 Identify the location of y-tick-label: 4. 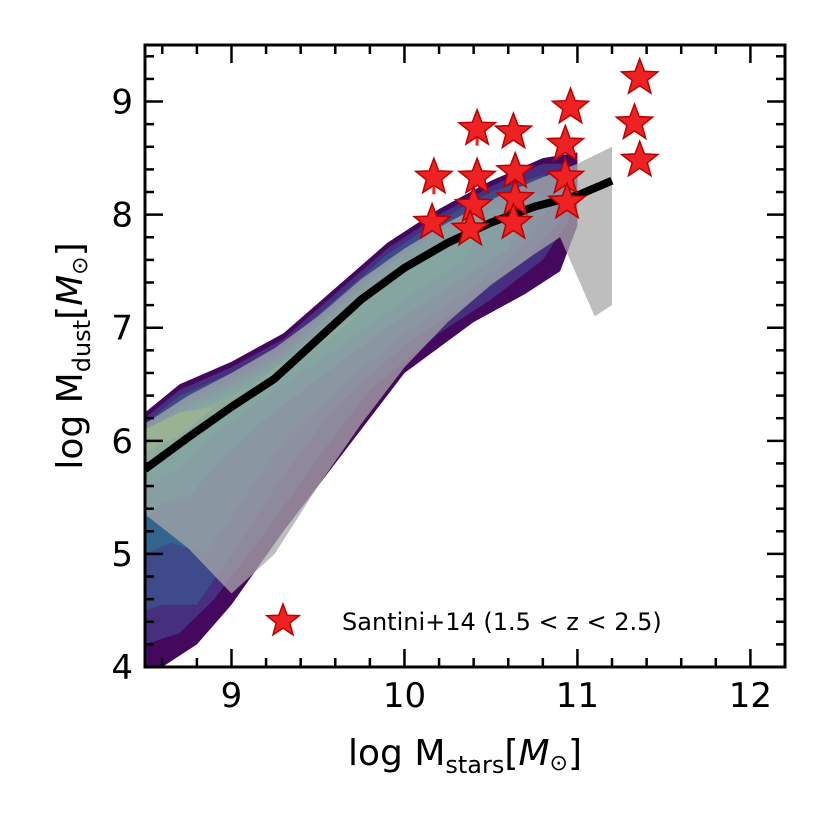
(122, 668).